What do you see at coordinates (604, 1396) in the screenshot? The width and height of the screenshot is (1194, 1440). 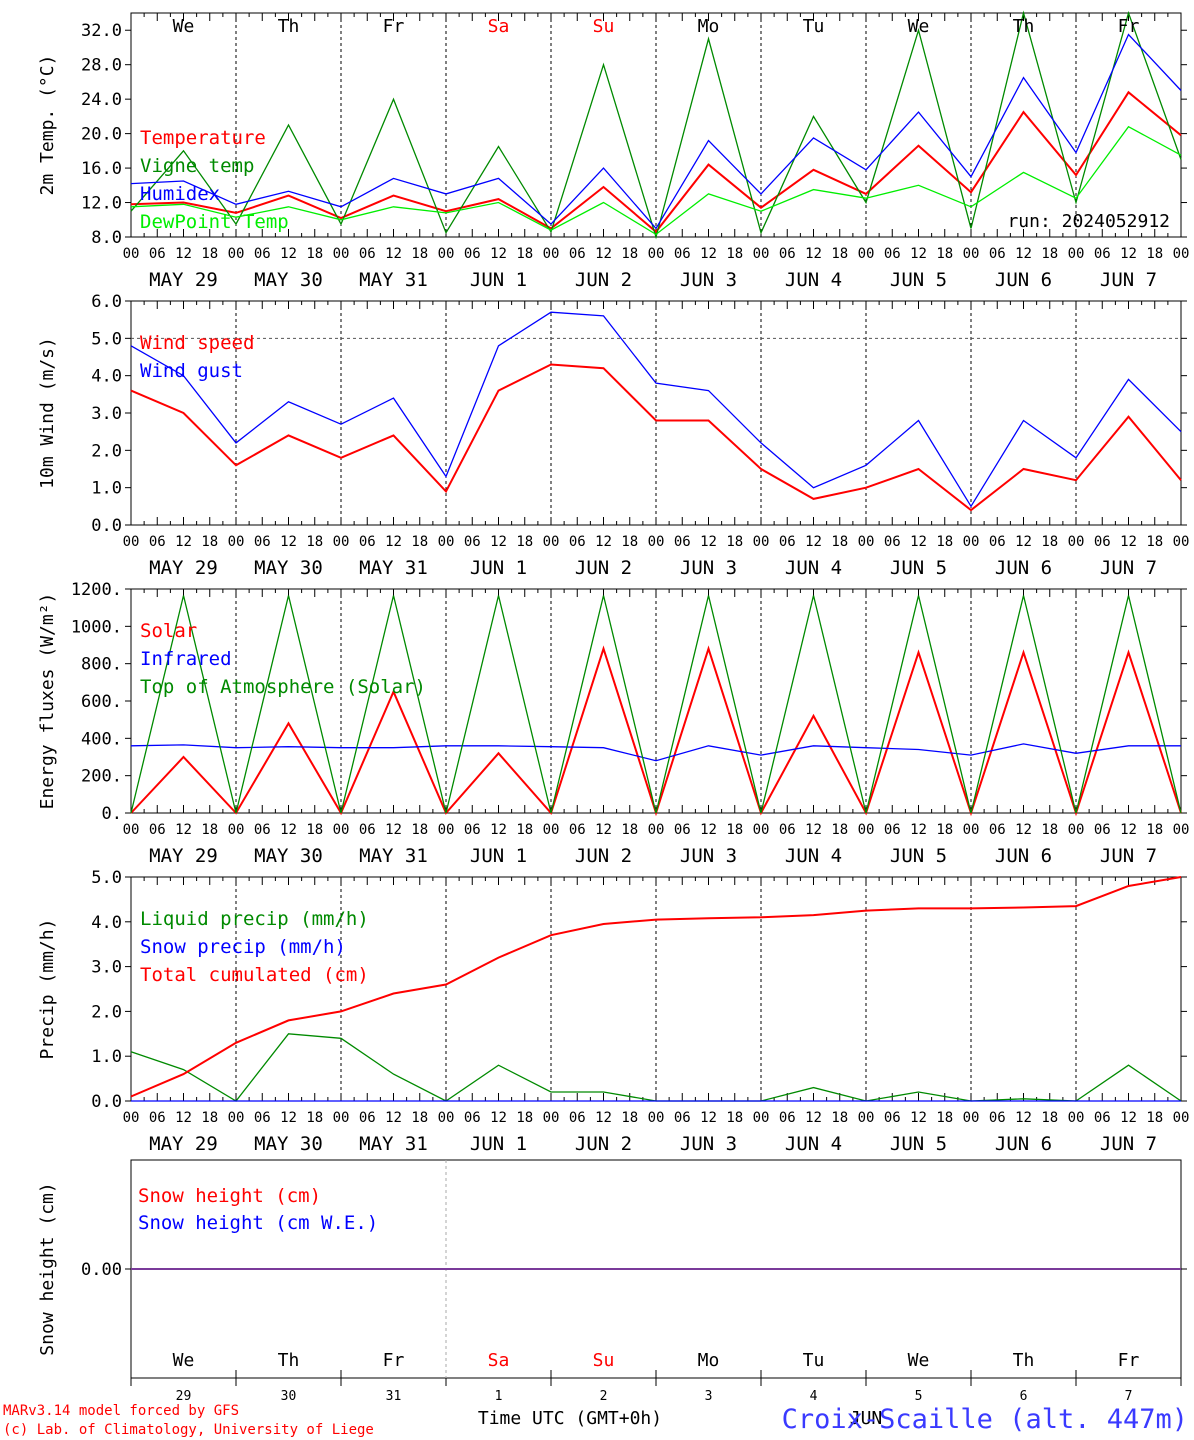 I see `day-number-label: 2` at bounding box center [604, 1396].